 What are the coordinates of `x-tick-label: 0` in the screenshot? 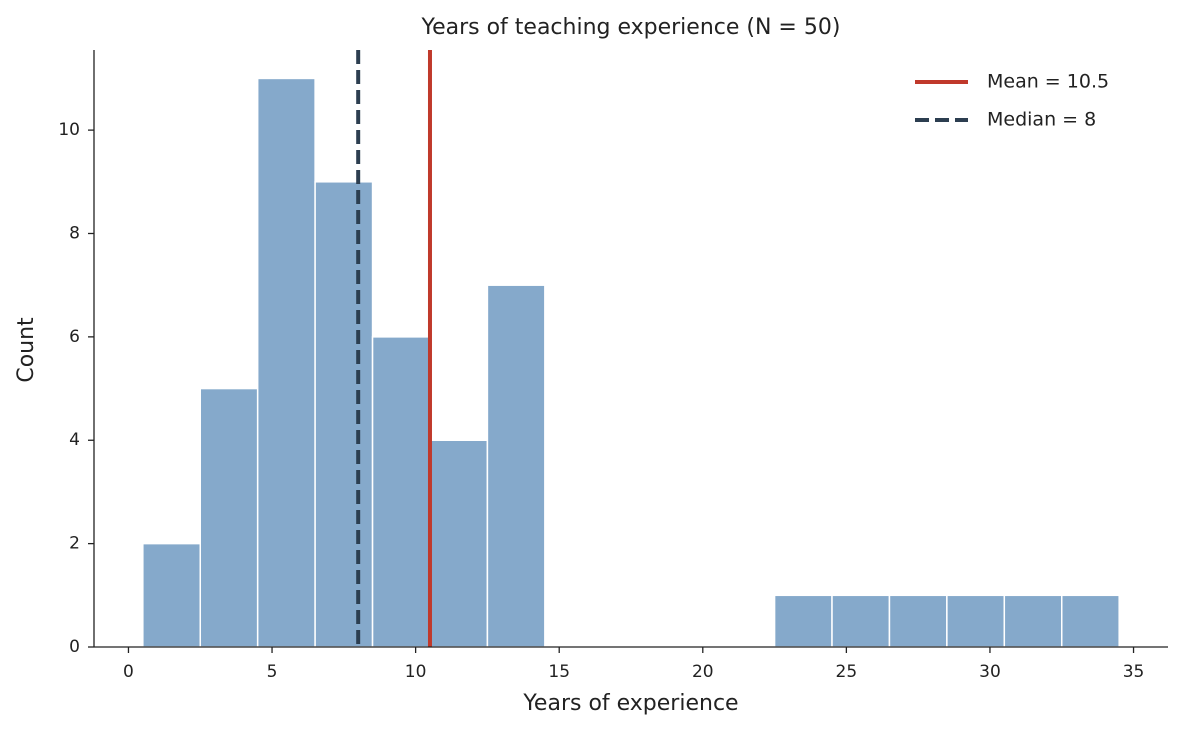 It's located at (128, 672).